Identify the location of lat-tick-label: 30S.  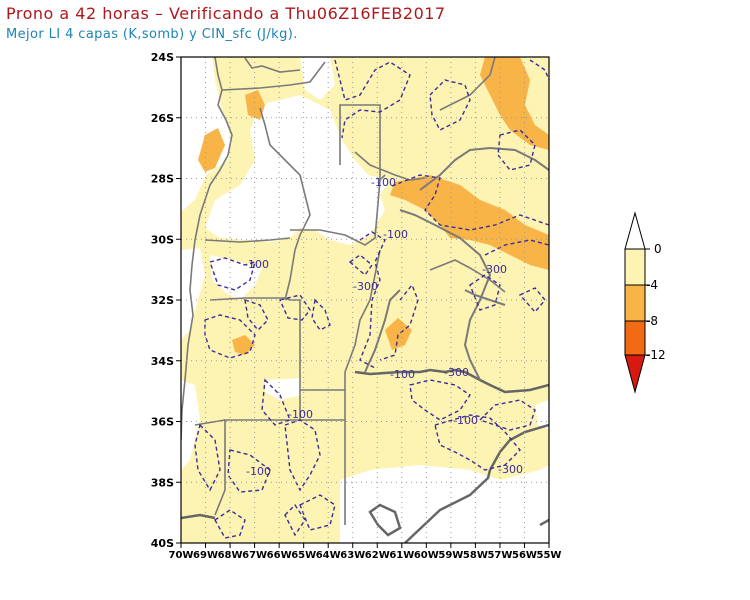
(162, 239).